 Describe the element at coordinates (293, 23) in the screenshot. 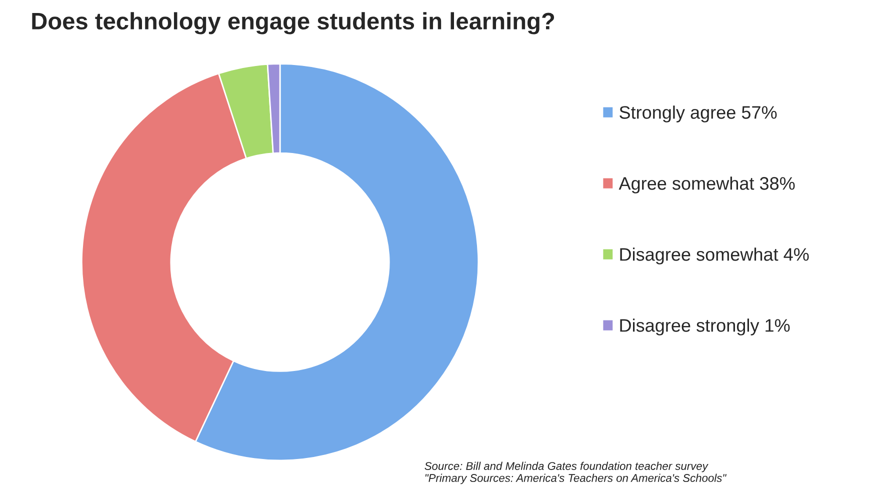

I see `chart-title: Does technology engage students in learning?` at that location.